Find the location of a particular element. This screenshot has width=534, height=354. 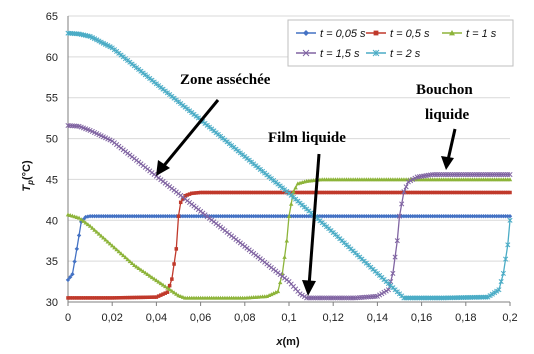

x-tick-label: 0,04 is located at coordinates (156, 318).